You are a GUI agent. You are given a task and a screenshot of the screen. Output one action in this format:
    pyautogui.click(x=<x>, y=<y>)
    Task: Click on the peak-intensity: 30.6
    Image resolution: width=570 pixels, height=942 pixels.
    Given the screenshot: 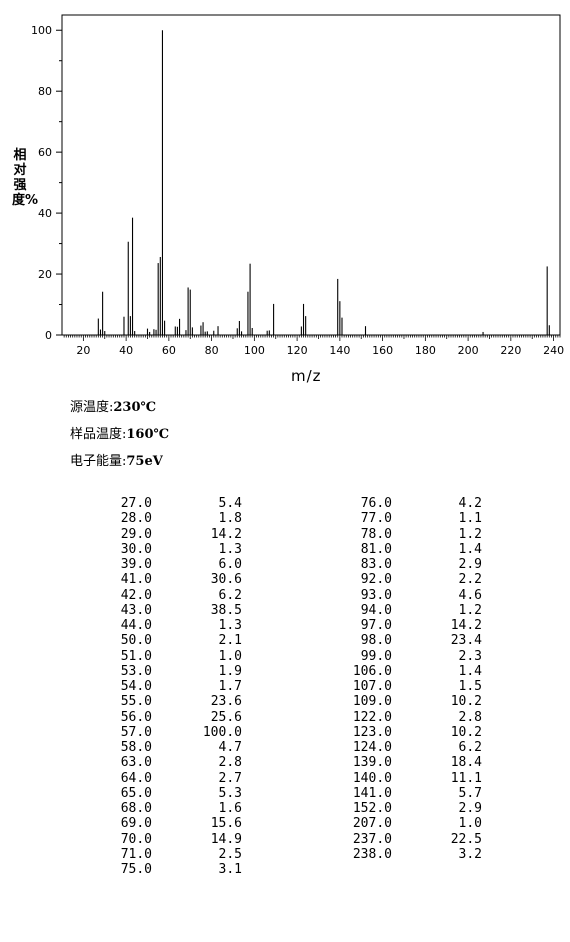 What is the action you would take?
    pyautogui.click(x=226, y=580)
    